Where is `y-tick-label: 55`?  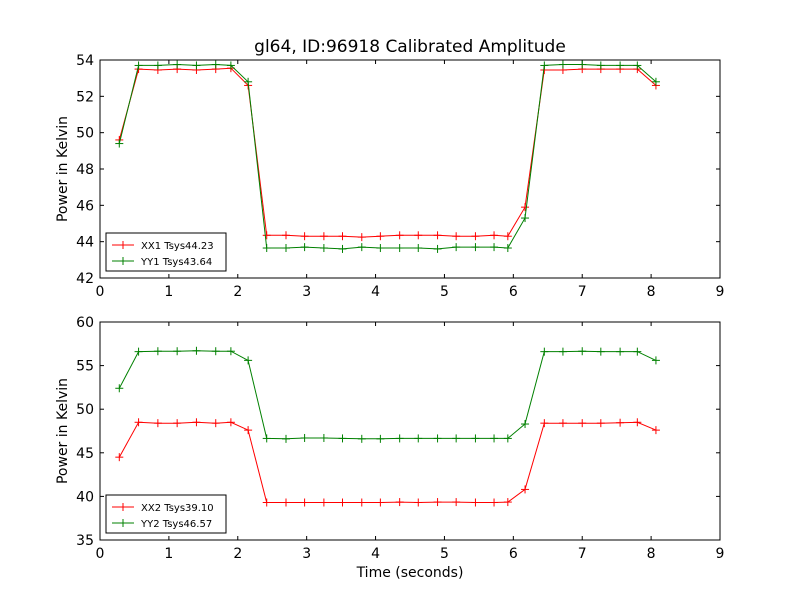
y-tick-label: 55 is located at coordinates (85, 367).